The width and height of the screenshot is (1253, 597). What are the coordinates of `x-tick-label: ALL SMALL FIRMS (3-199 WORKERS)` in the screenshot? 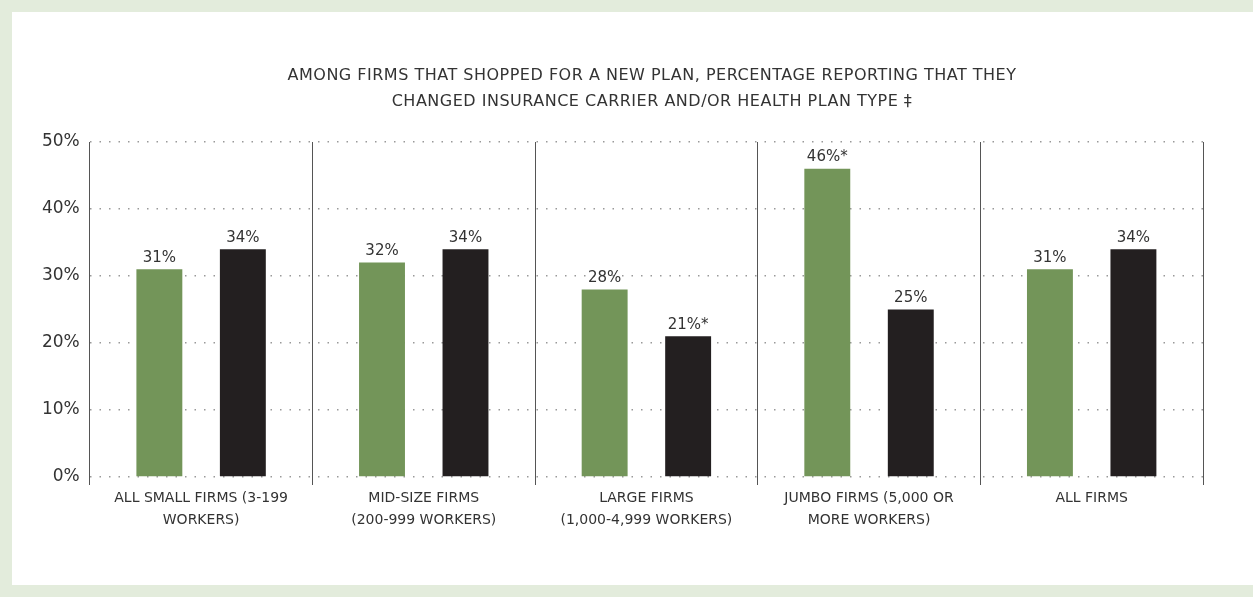 It's located at (201, 507).